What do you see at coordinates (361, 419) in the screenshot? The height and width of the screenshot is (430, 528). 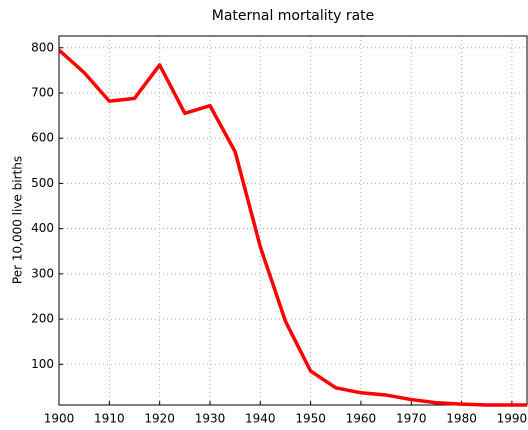 I see `x-tick-label: 1960` at bounding box center [361, 419].